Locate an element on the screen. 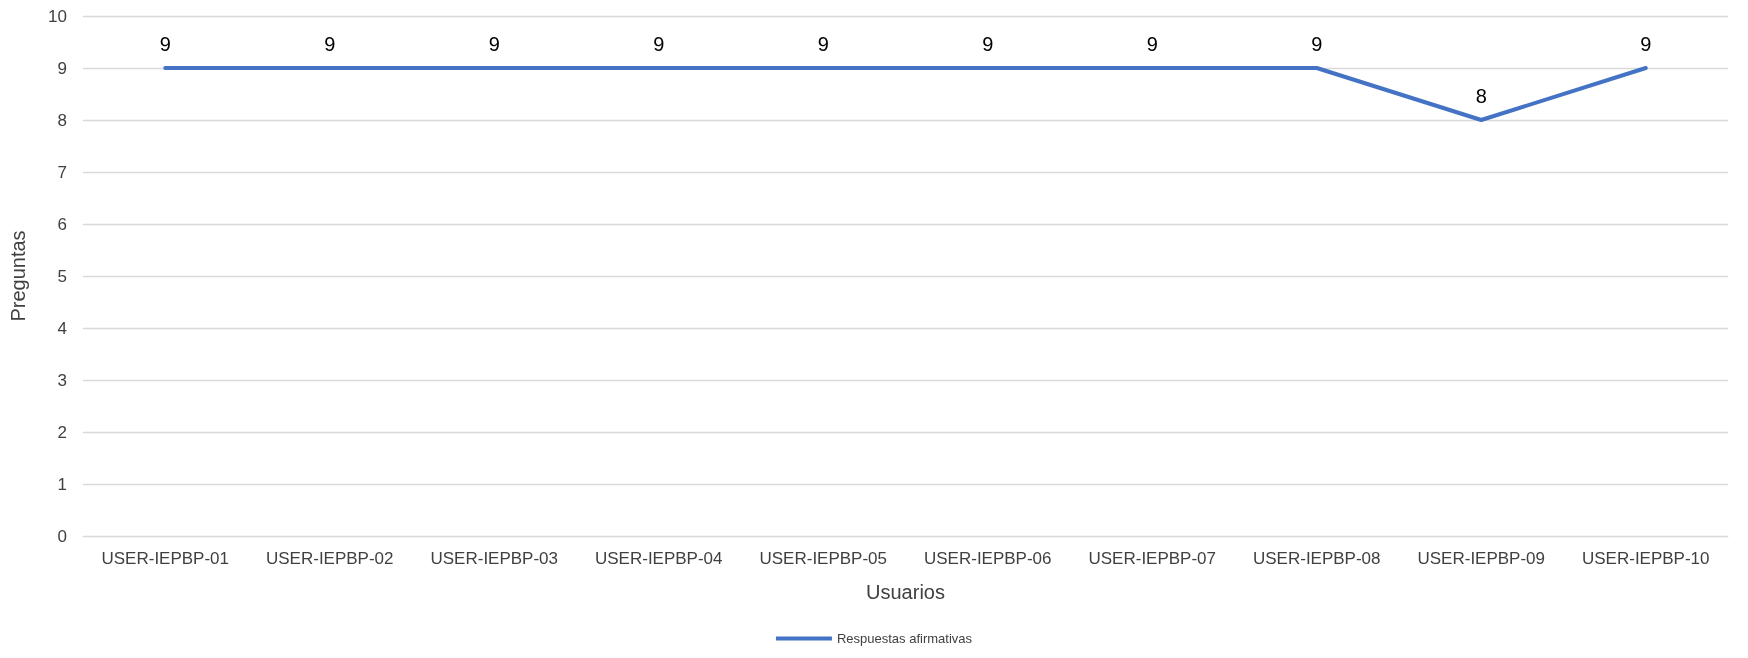 The height and width of the screenshot is (658, 1748). y-tick-label: 2 is located at coordinates (62, 432).